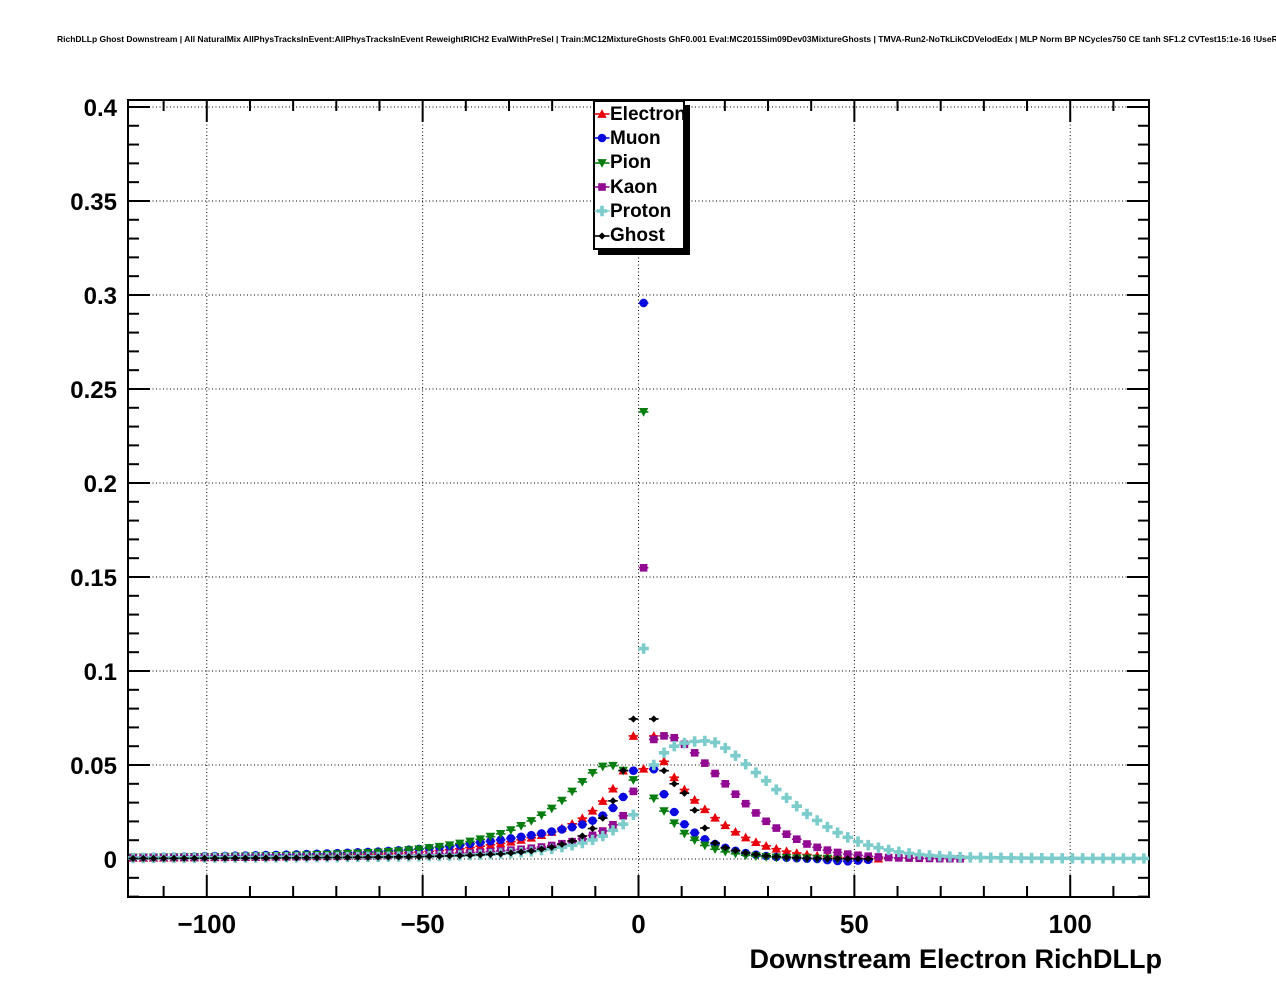 The height and width of the screenshot is (996, 1276). I want to click on plus-marker-icon, so click(602, 211).